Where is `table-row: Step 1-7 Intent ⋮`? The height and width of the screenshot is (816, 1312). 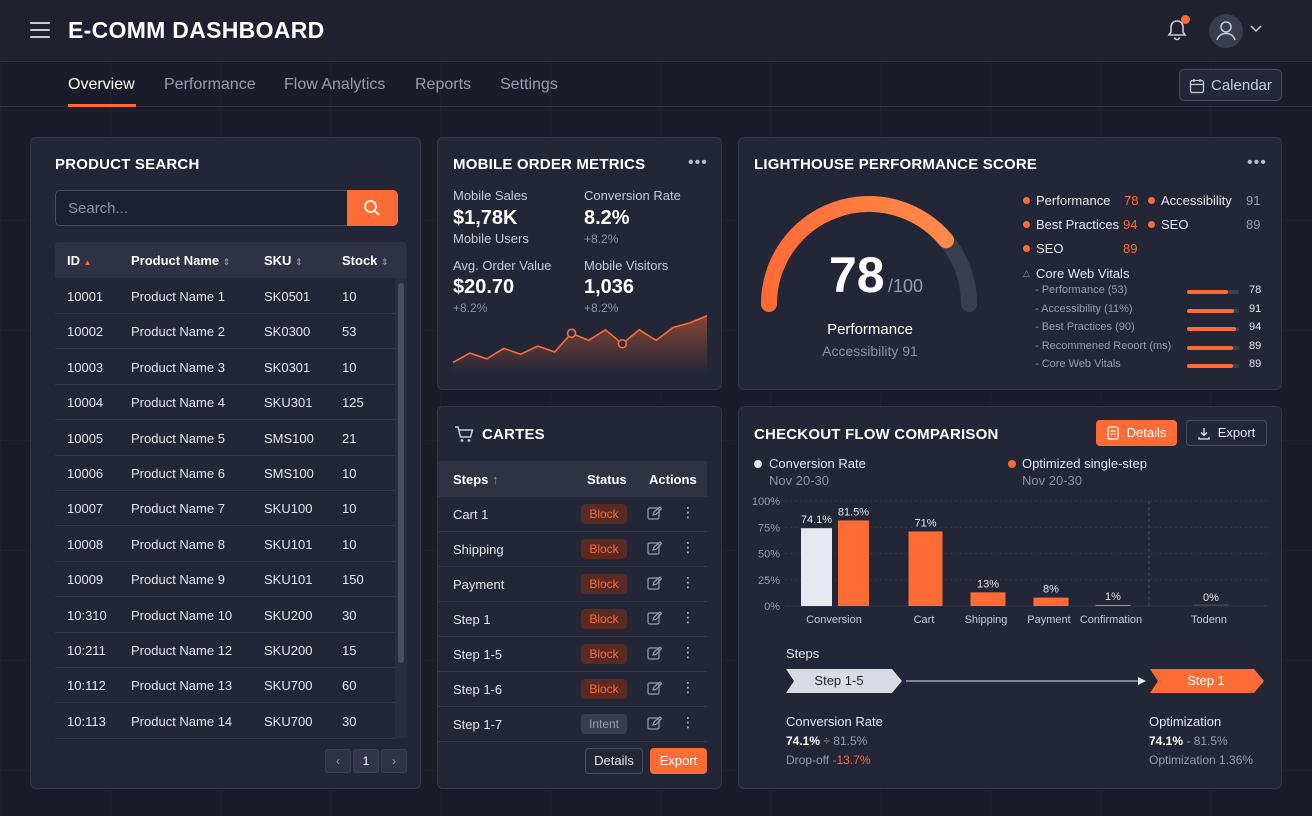 table-row: Step 1-7 Intent ⋮ is located at coordinates (572, 724).